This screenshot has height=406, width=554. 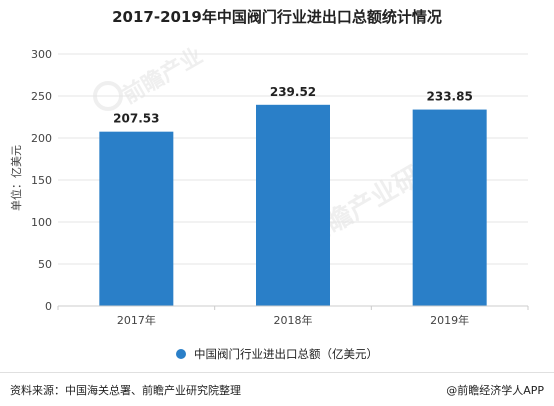 I want to click on footer: 资料来源：中国海关总署、前瞻产业研究院整理 @前瞻经济学人APP, so click(x=277, y=389).